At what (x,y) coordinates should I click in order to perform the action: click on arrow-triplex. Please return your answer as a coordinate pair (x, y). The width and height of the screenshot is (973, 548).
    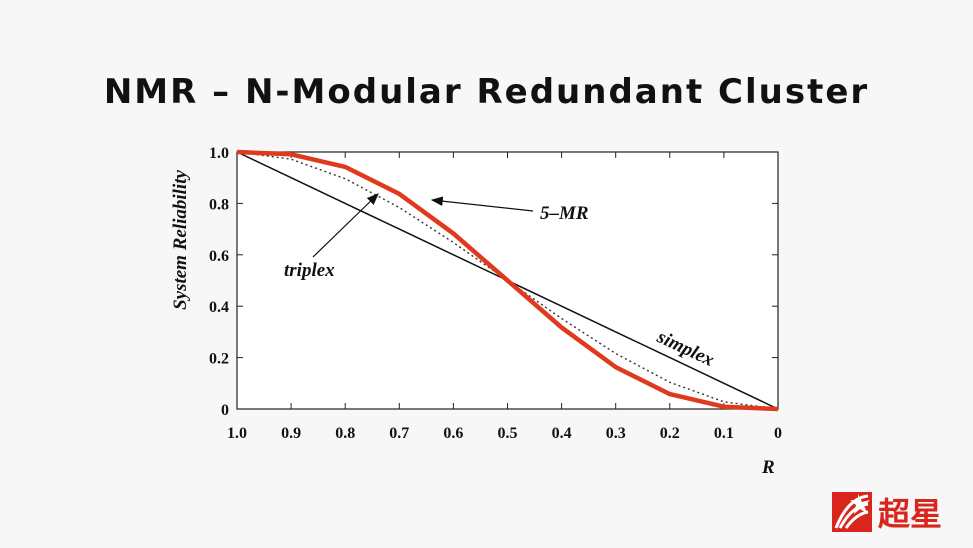
    Looking at the image, I should click on (345, 225).